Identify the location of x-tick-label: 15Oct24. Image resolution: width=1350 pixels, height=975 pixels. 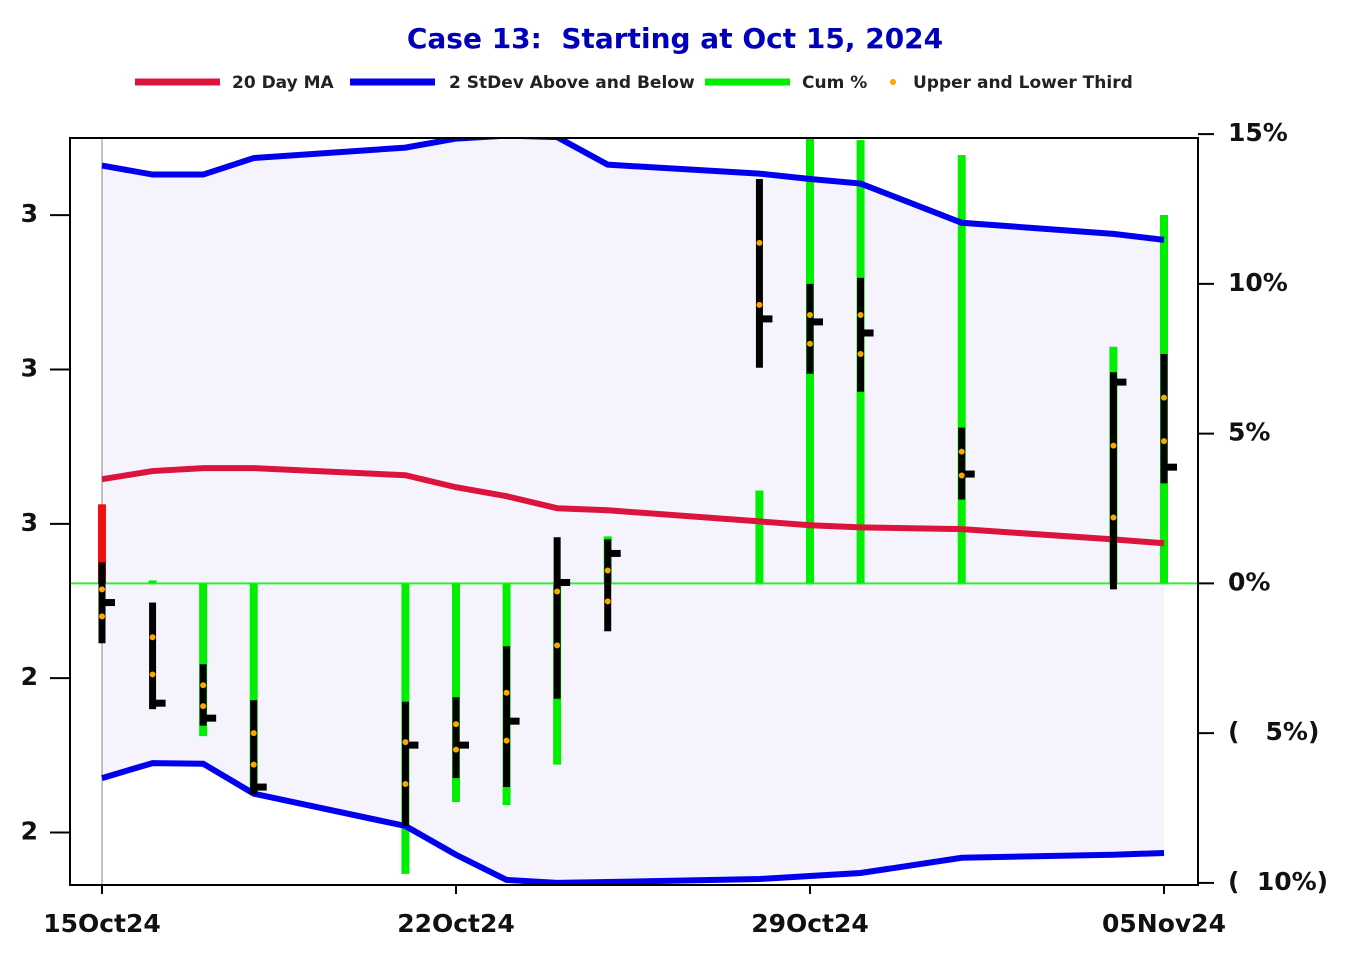
(102, 923).